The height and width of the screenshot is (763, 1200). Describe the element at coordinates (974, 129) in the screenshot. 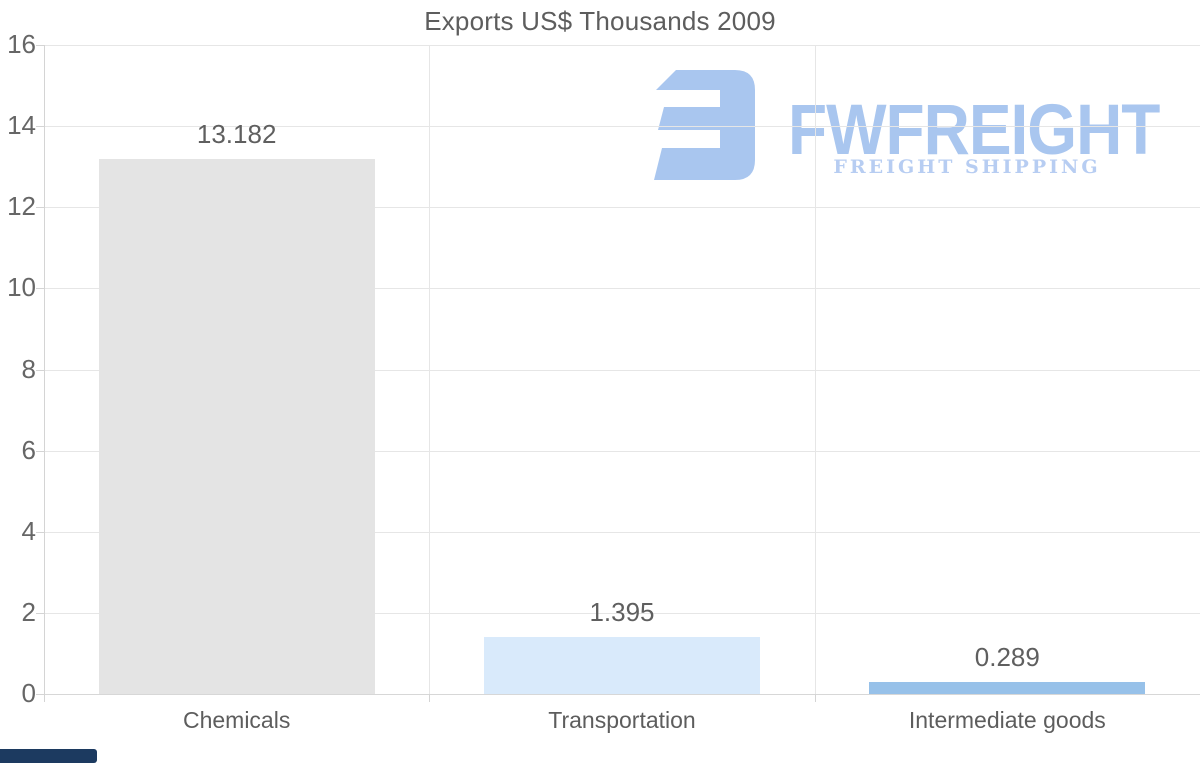

I see `brand-wordmark: FWFREIGHT` at that location.